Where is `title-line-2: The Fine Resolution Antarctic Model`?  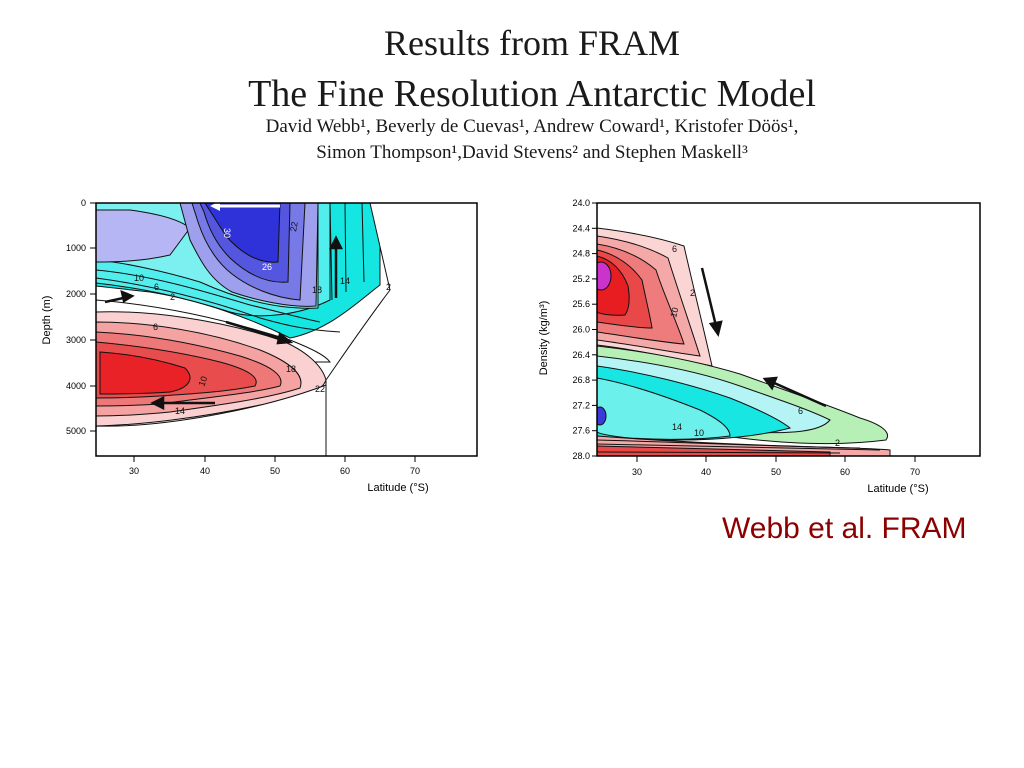 title-line-2: The Fine Resolution Antarctic Model is located at coordinates (532, 94).